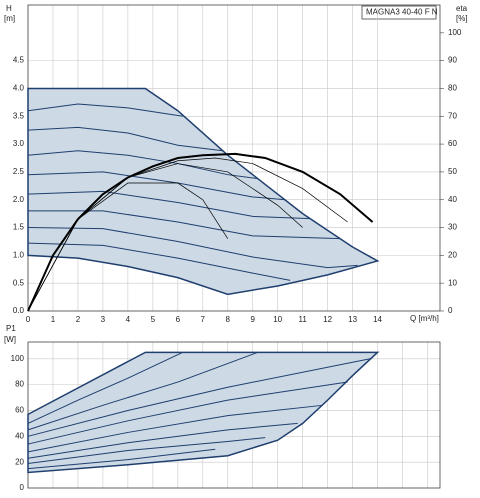 The width and height of the screenshot is (480, 498). Describe the element at coordinates (9, 18) in the screenshot. I see `y-axis-unit: [m]` at that location.